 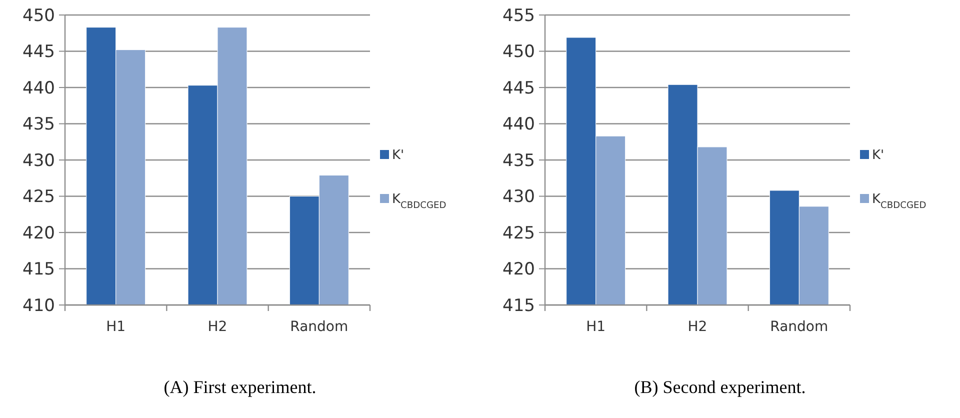 I want to click on y-tick-label: 410, so click(x=38, y=306).